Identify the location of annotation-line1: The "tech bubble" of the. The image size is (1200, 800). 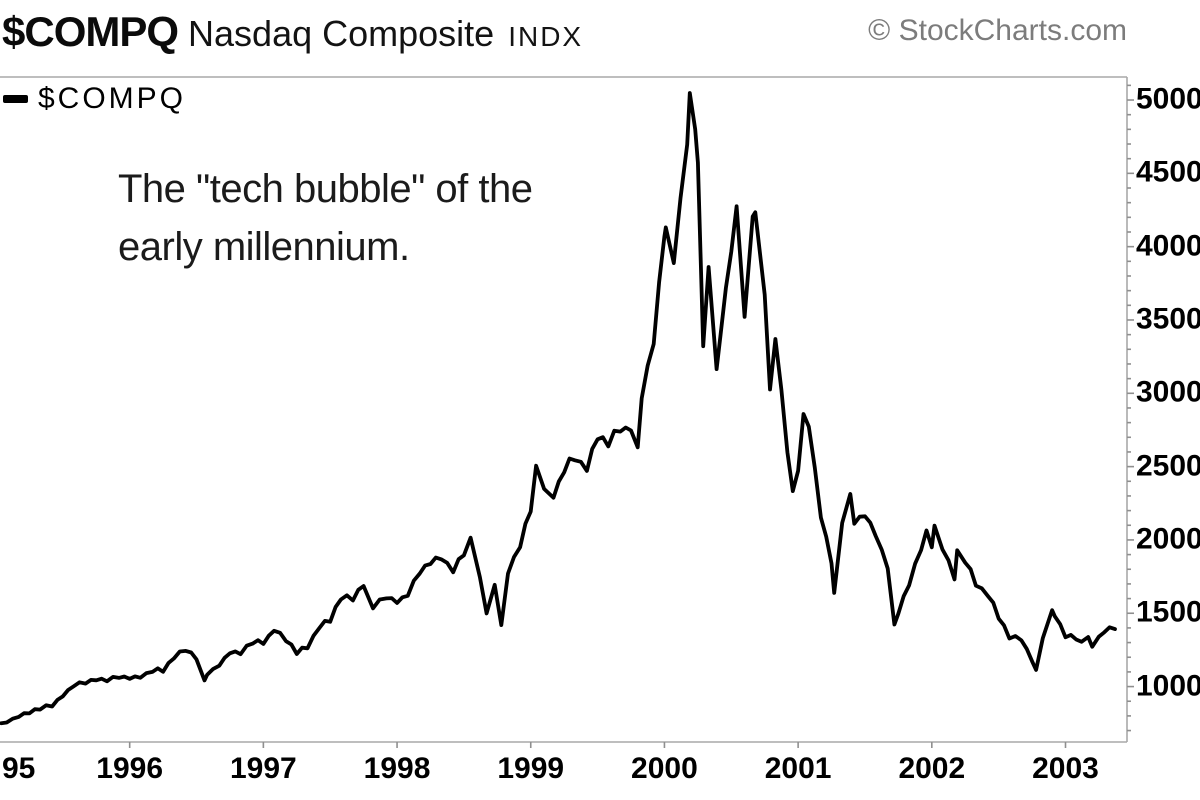
(325, 189).